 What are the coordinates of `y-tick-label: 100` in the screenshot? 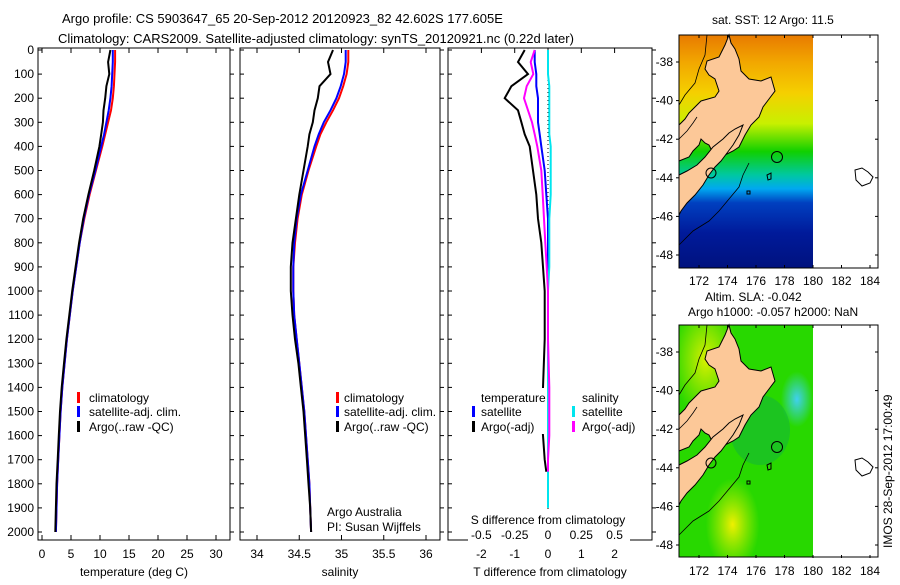 It's located at (24, 74).